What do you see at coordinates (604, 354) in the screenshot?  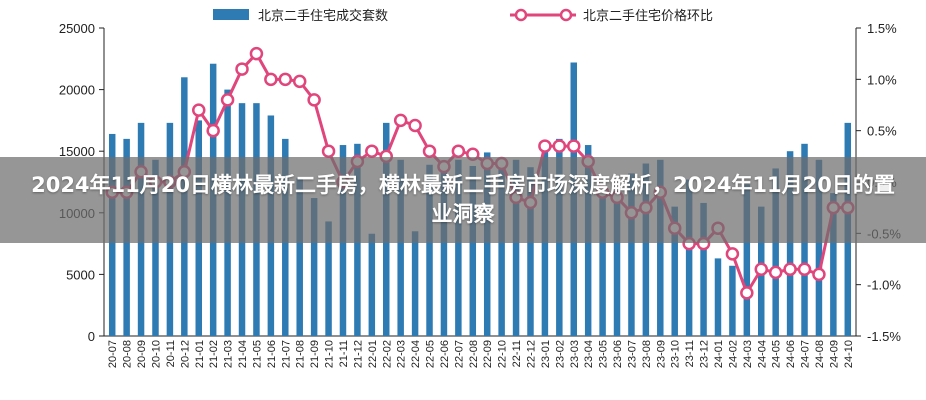 I see `x-tick-label: 23-05` at bounding box center [604, 354].